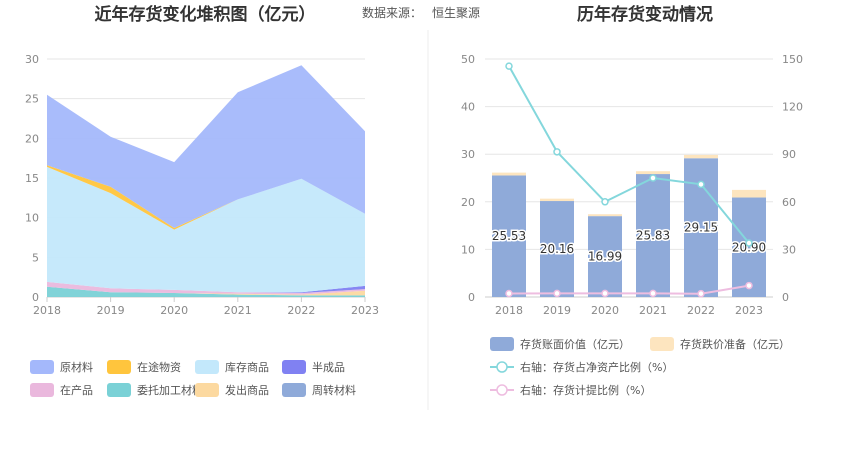 The height and width of the screenshot is (460, 850). Describe the element at coordinates (792, 107) in the screenshot. I see `y-right-tick-label: 120` at that location.